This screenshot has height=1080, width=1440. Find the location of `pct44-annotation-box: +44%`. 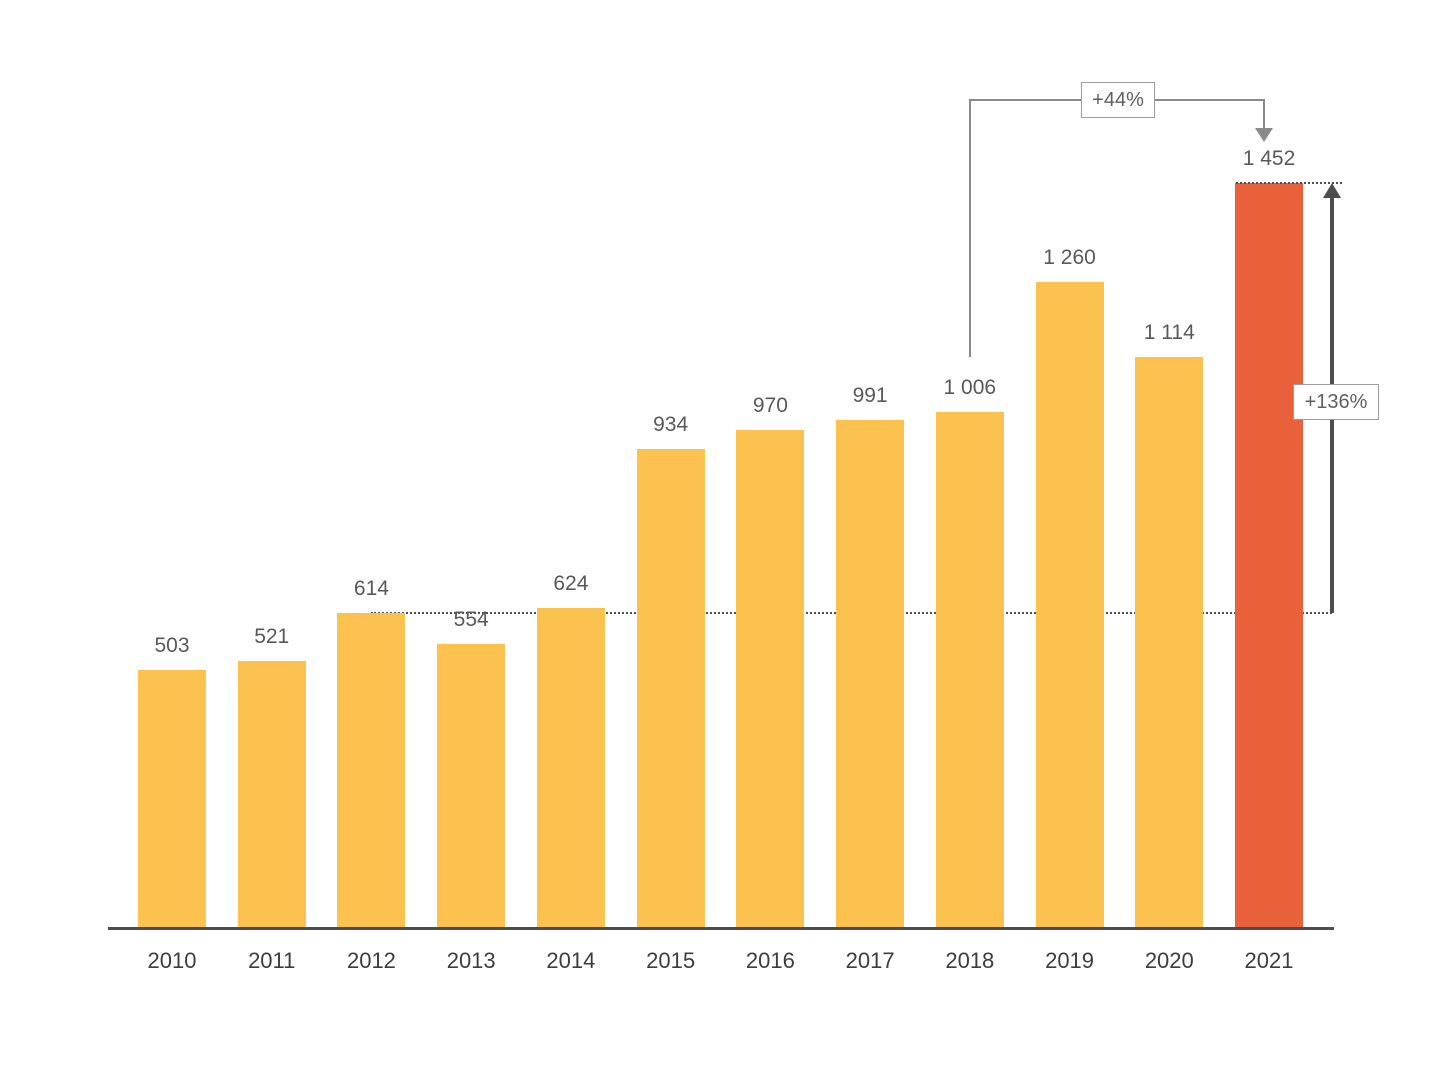

pct44-annotation-box: +44% is located at coordinates (1118, 100).